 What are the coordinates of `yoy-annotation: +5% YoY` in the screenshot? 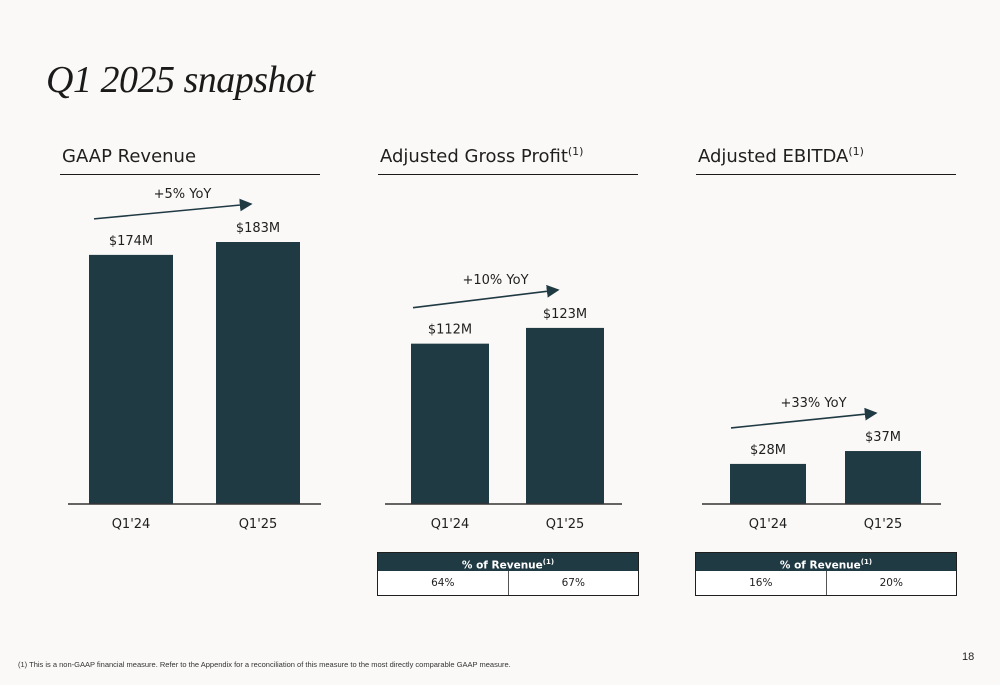 It's located at (183, 194).